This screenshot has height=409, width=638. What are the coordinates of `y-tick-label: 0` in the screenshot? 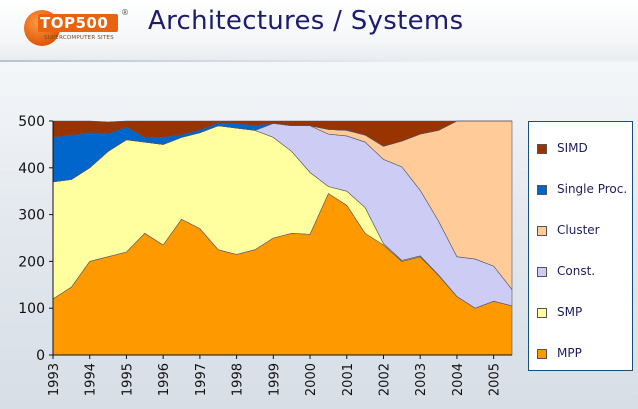 It's located at (40, 356).